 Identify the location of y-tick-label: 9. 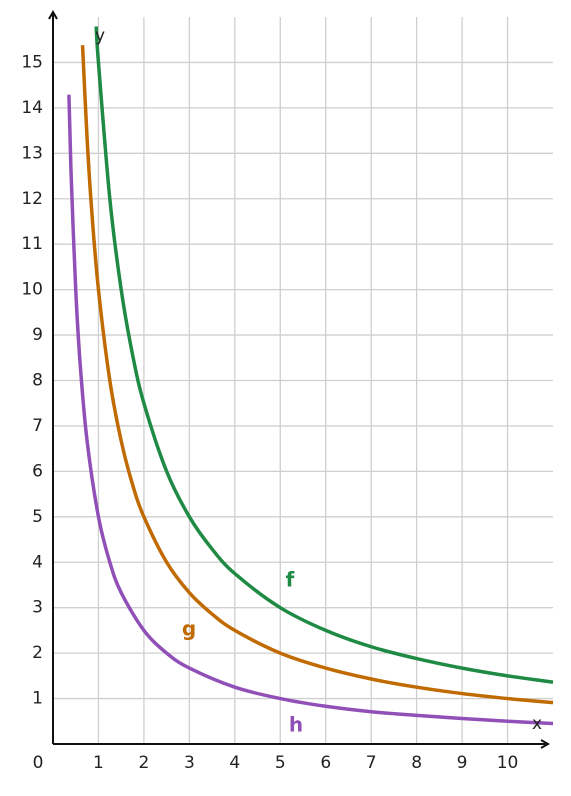
(37, 335).